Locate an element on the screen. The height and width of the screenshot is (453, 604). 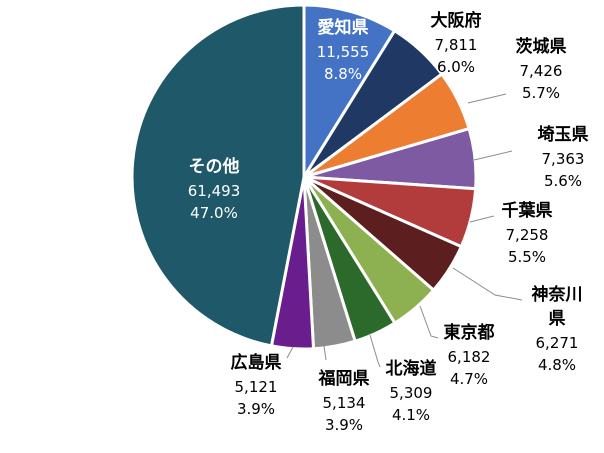
data-label-value: 11,555 is located at coordinates (343, 52).